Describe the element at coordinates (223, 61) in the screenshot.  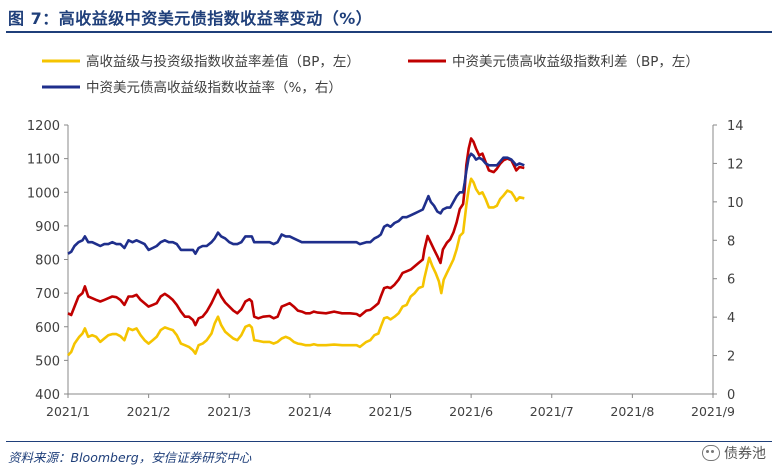
I see `legend-label-0: 高收益级与投资级指数收益率差值（BP，左）` at that location.